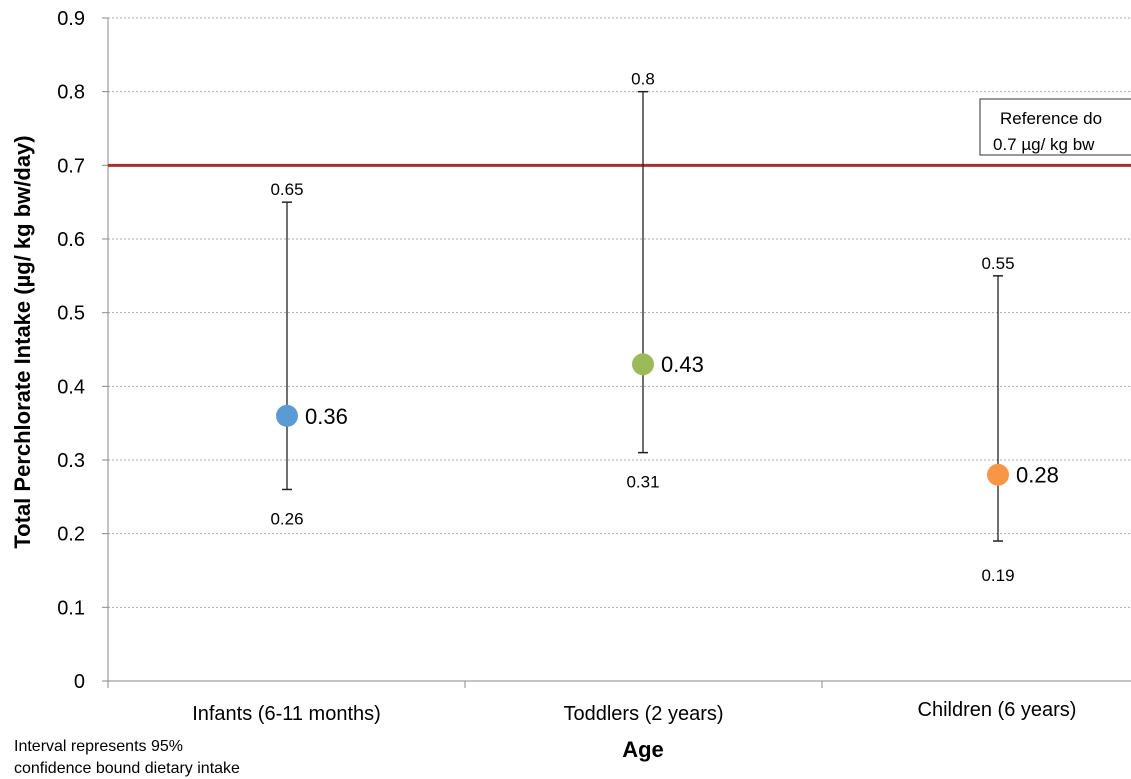  What do you see at coordinates (71, 387) in the screenshot?
I see `y-tick-label: 0.4` at bounding box center [71, 387].